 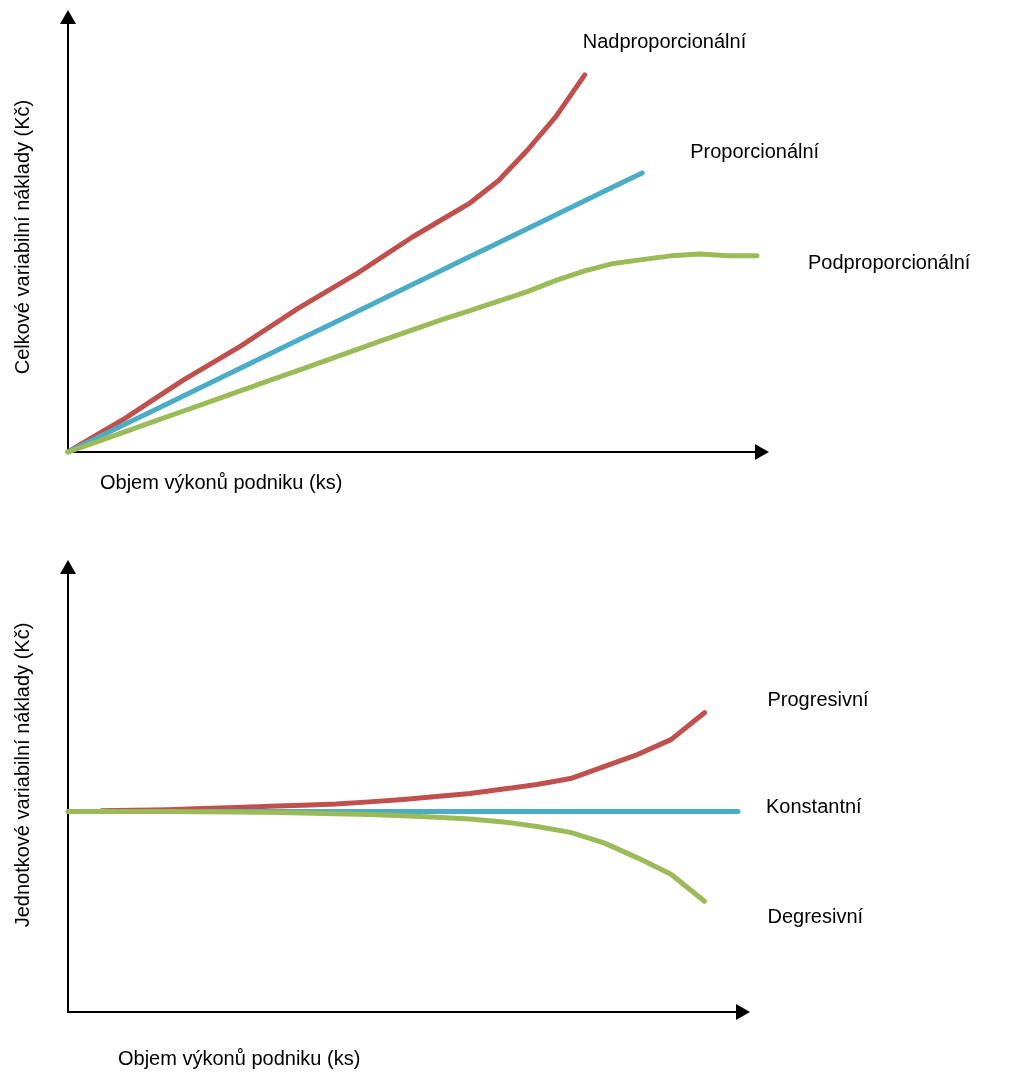 What do you see at coordinates (22, 237) in the screenshot?
I see `y-axis-title: Celkové variabilní náklady (Kč)` at bounding box center [22, 237].